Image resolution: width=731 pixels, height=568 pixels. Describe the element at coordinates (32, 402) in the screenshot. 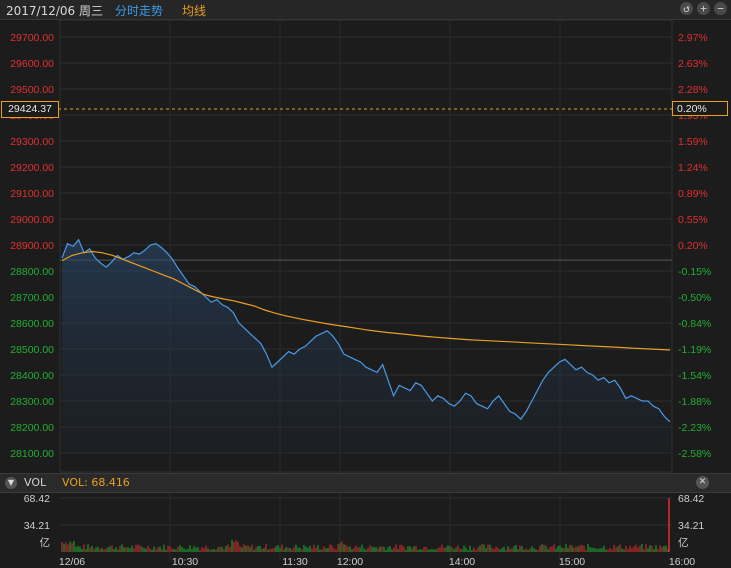

I see `y-tick-label-left: 28300.00` at that location.